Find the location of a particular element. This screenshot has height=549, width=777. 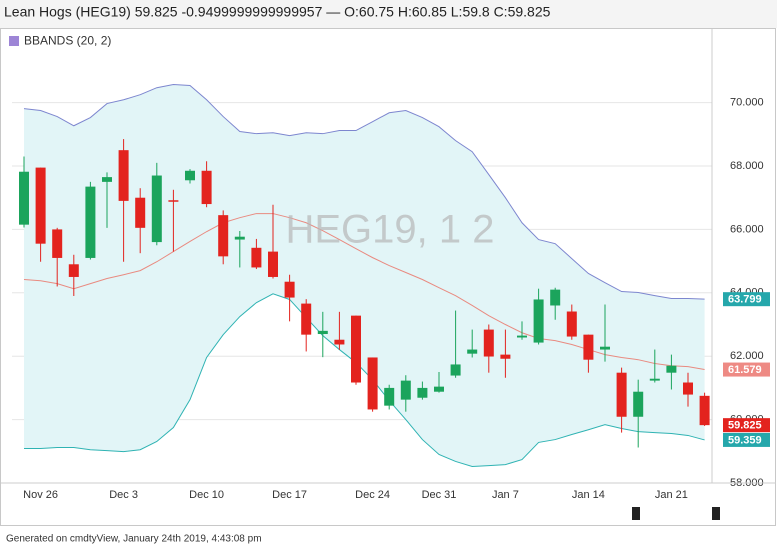

watermark: HEG19, 1 2 is located at coordinates (389, 230).